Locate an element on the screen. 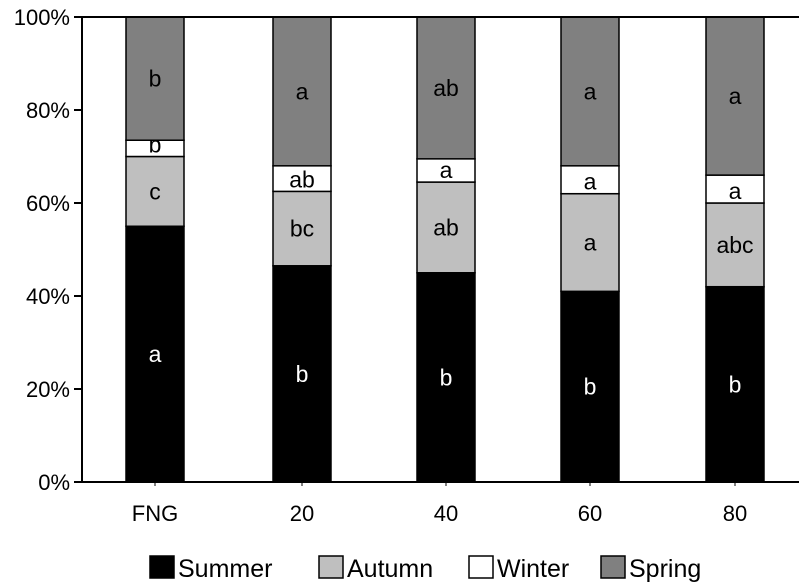  y-tick-label: 20% is located at coordinates (48, 389).